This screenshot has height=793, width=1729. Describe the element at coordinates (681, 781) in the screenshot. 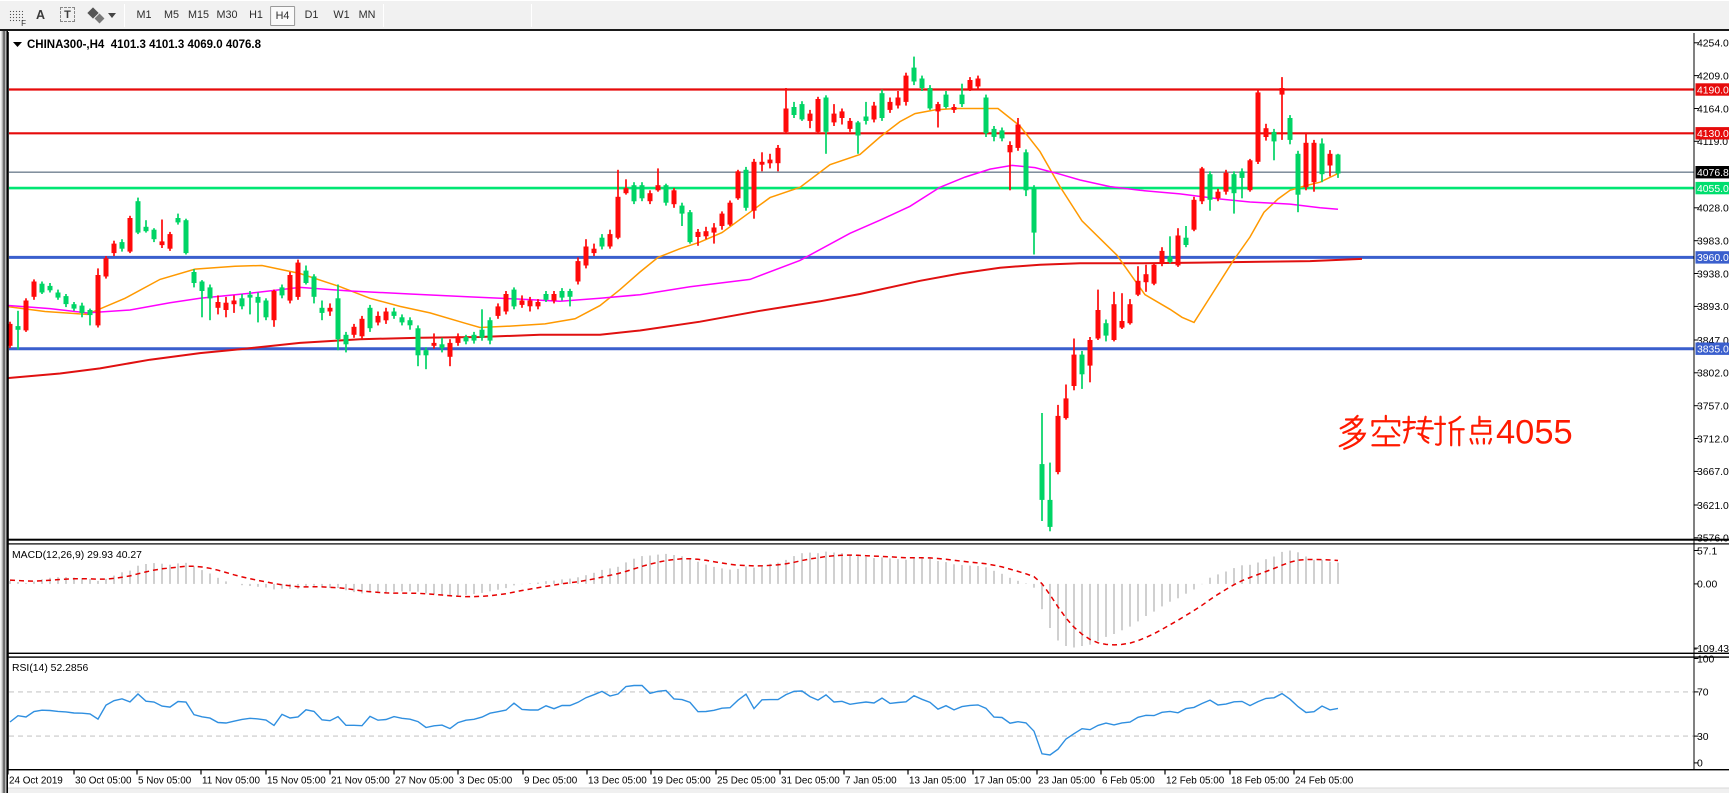

I see `svg-text: 19 Dec 05:00` at that location.